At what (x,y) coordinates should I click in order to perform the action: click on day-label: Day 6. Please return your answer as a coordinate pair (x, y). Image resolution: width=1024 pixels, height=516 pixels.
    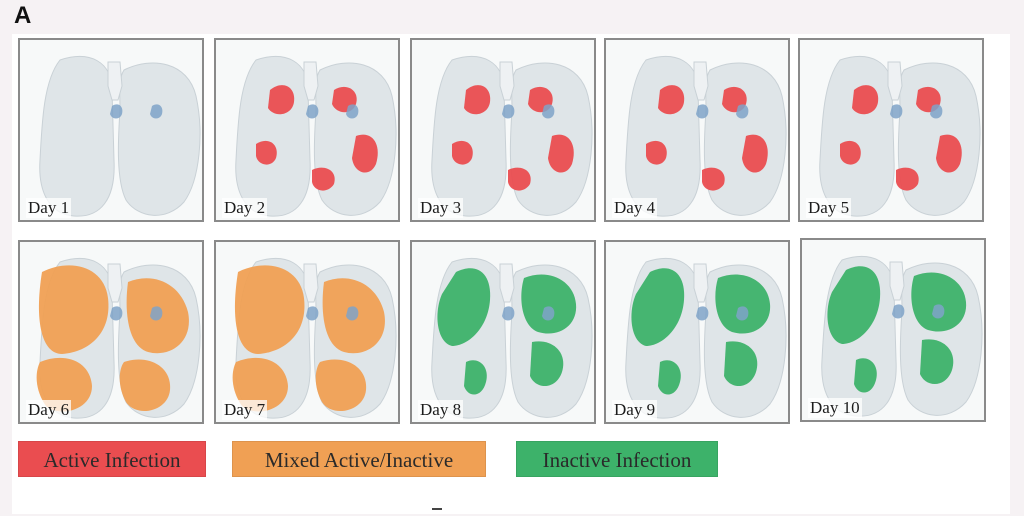
    Looking at the image, I should click on (49, 410).